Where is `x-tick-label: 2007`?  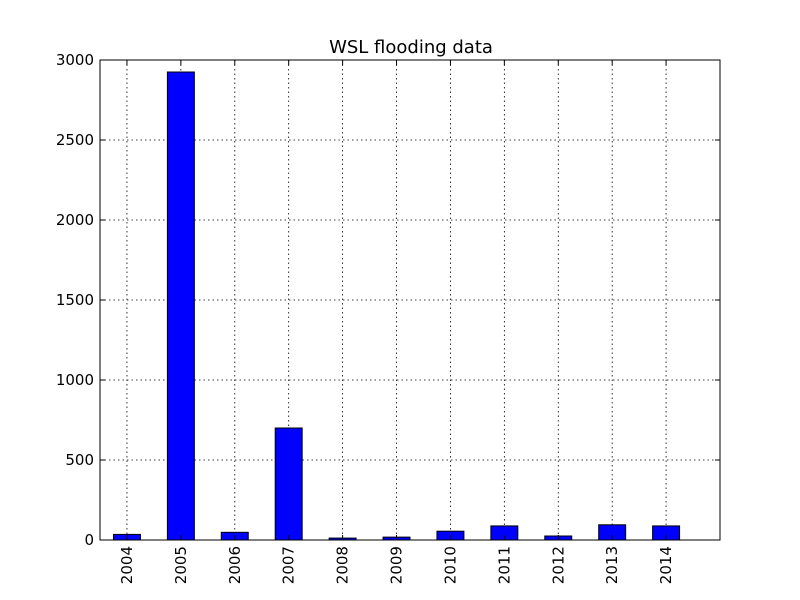 x-tick-label: 2007 is located at coordinates (289, 565).